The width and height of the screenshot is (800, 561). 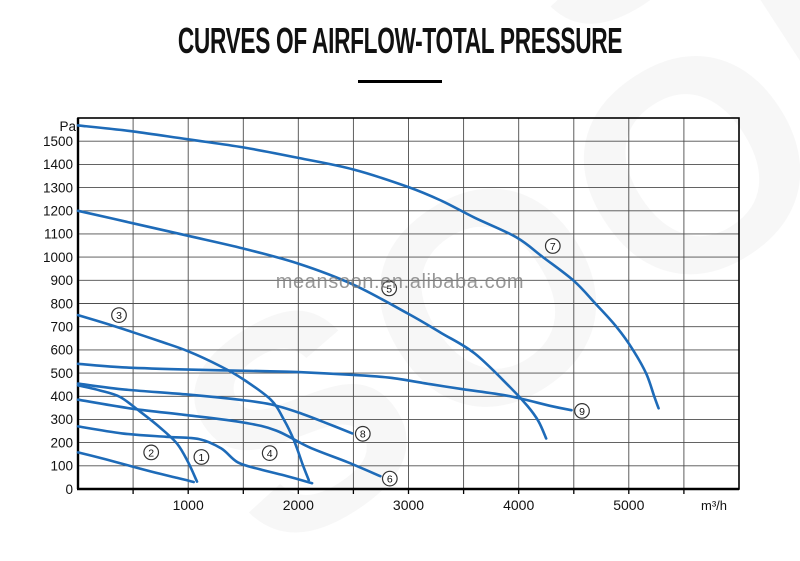 I want to click on x-tick-label: 1000, so click(x=188, y=505).